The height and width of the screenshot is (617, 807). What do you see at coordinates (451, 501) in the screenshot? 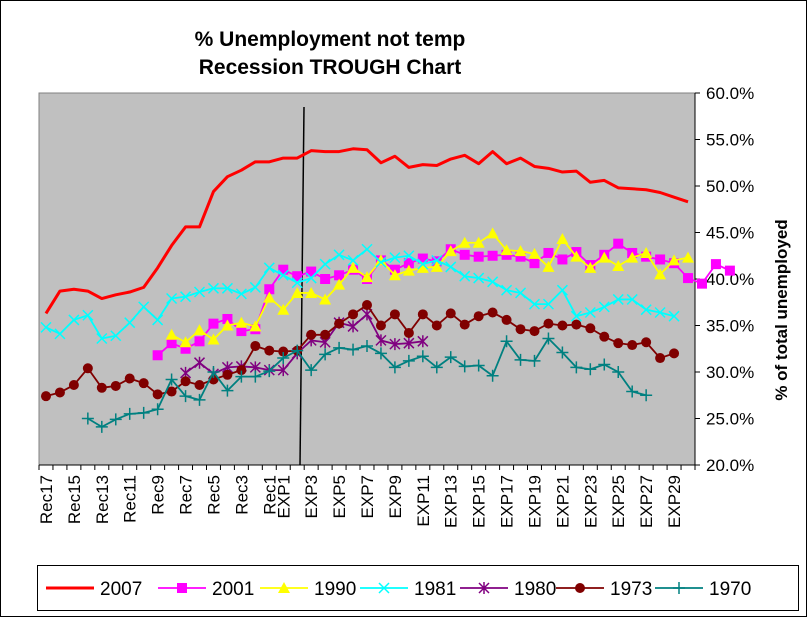
I see `x-tick-label: EXP13` at bounding box center [451, 501].